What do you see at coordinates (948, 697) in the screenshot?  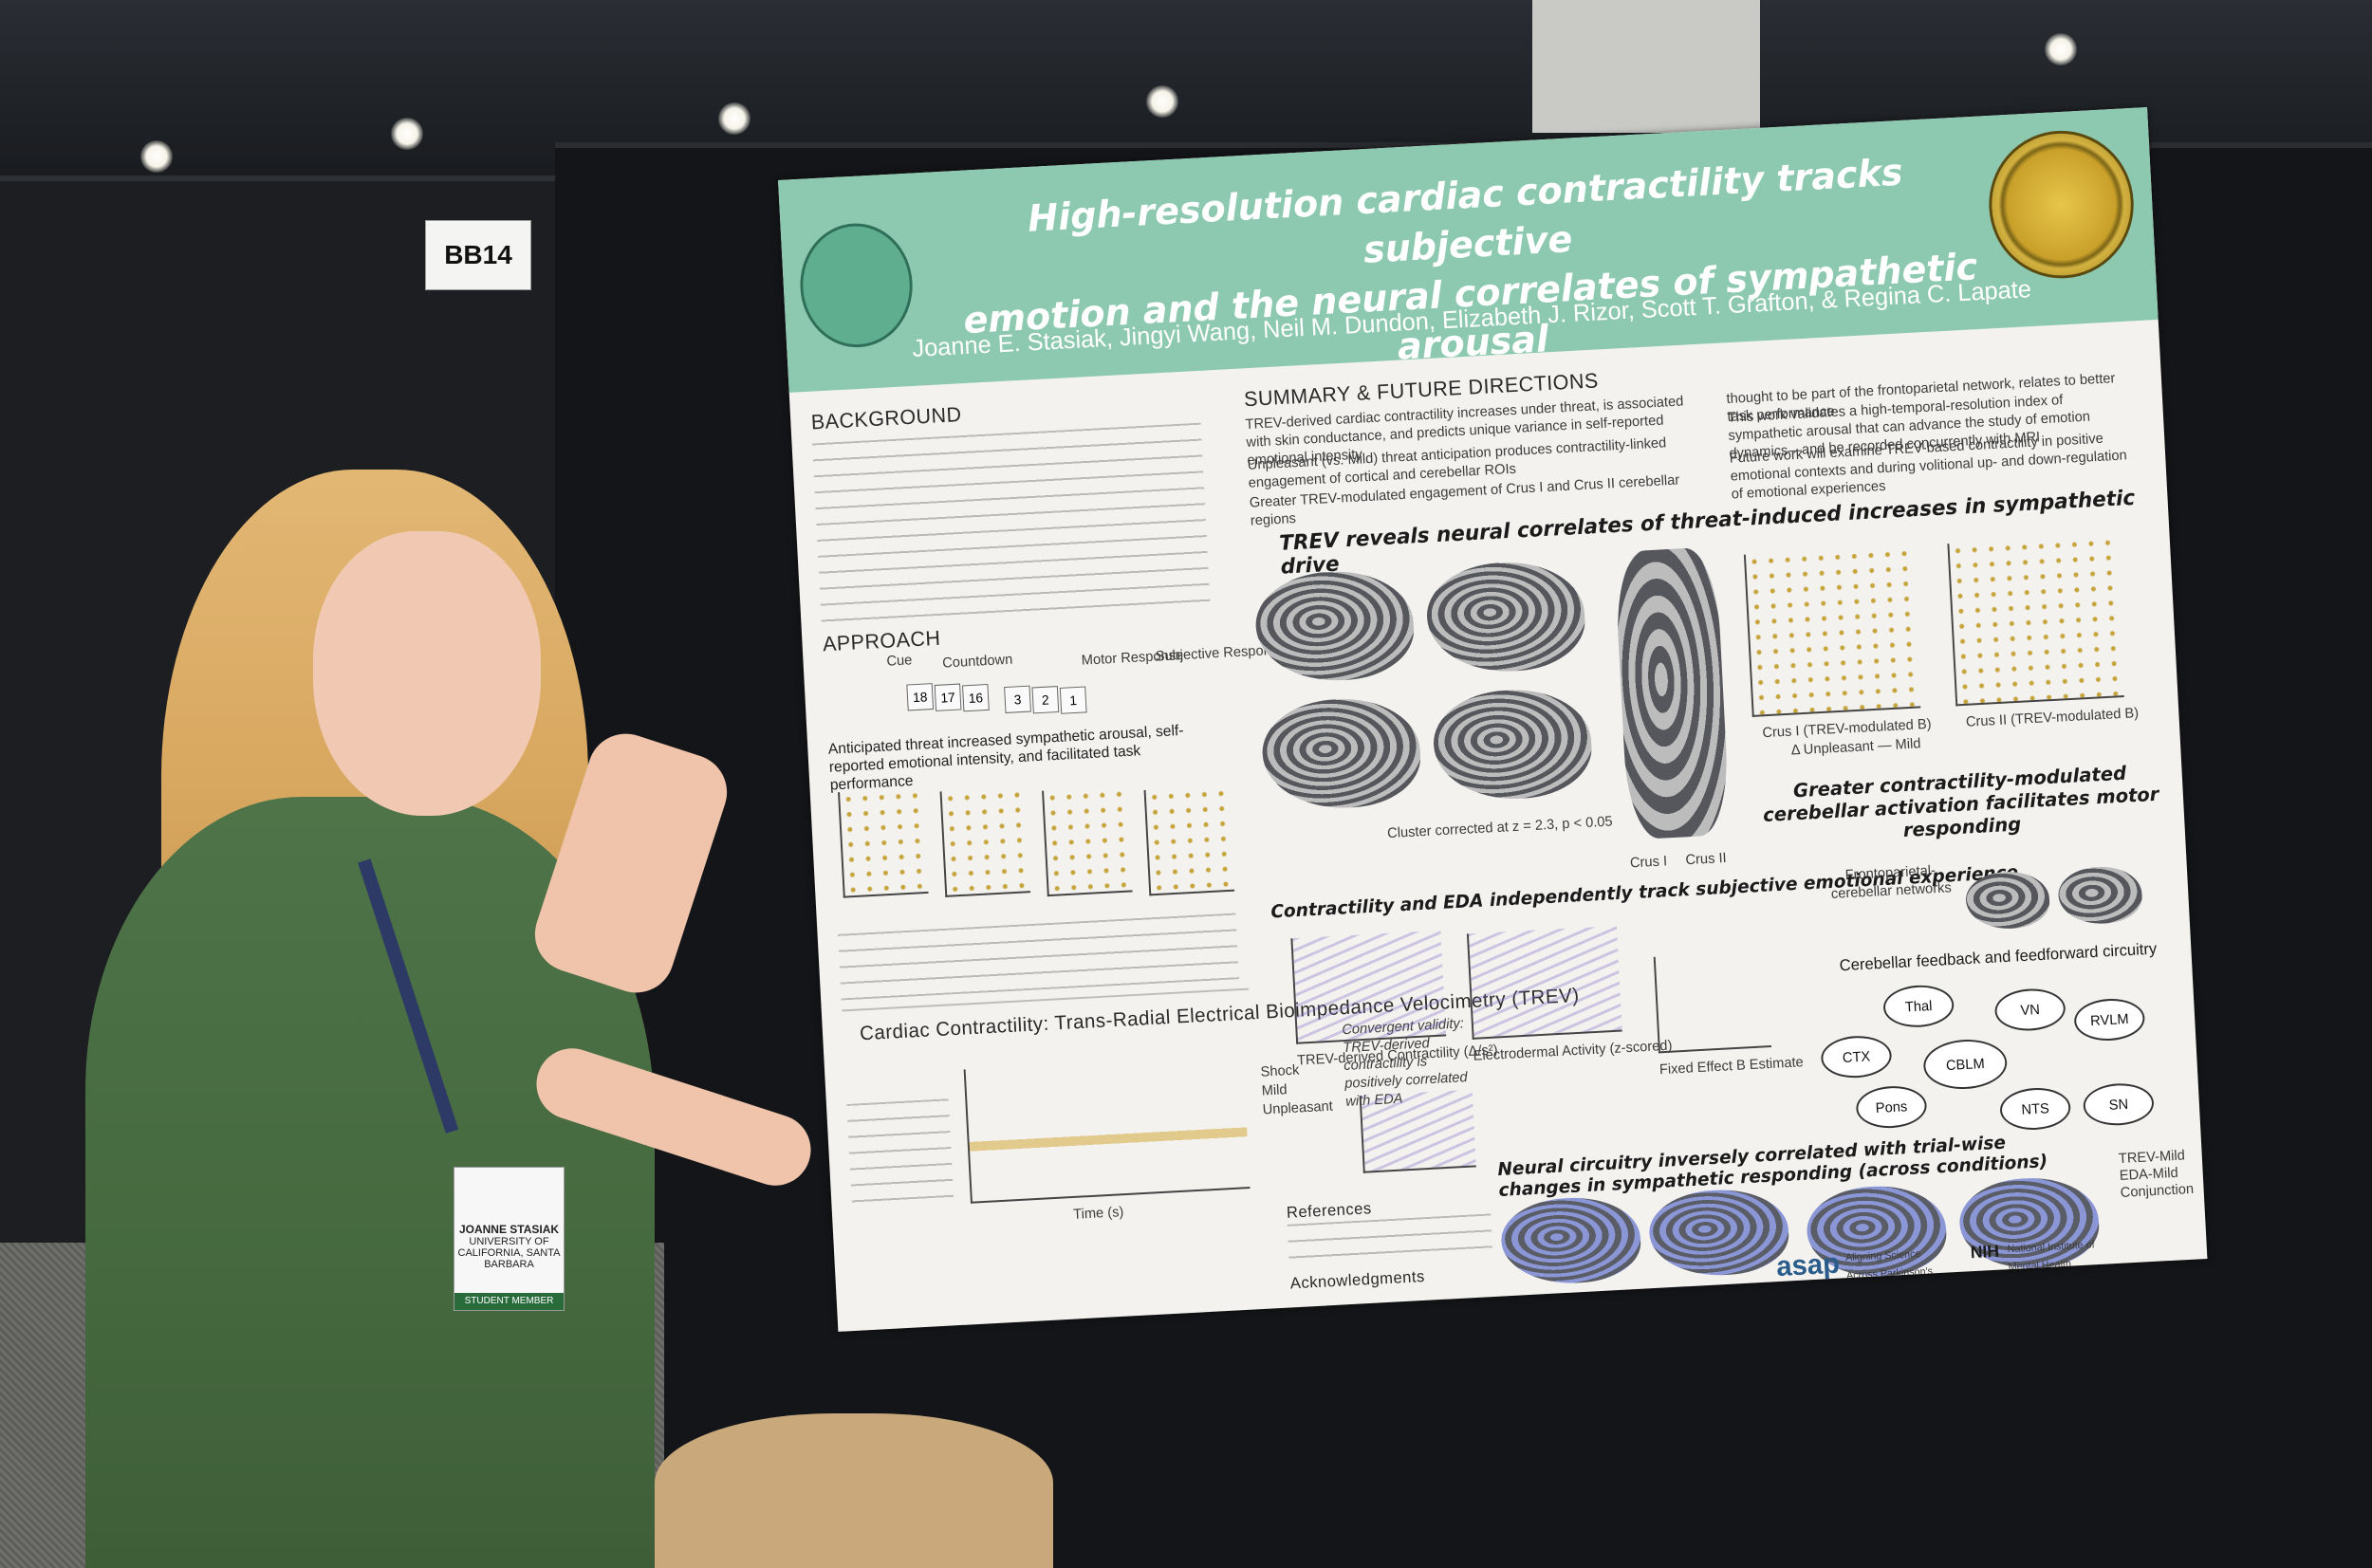 I see `countdown-box: 17` at bounding box center [948, 697].